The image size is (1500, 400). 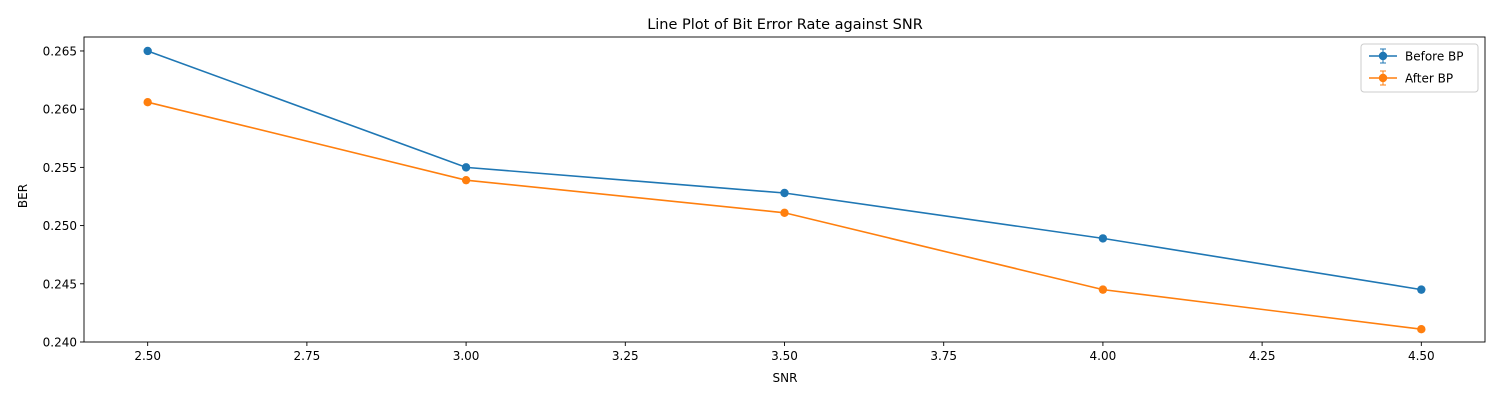 I want to click on y-tick-label: 0.245, so click(x=60, y=284).